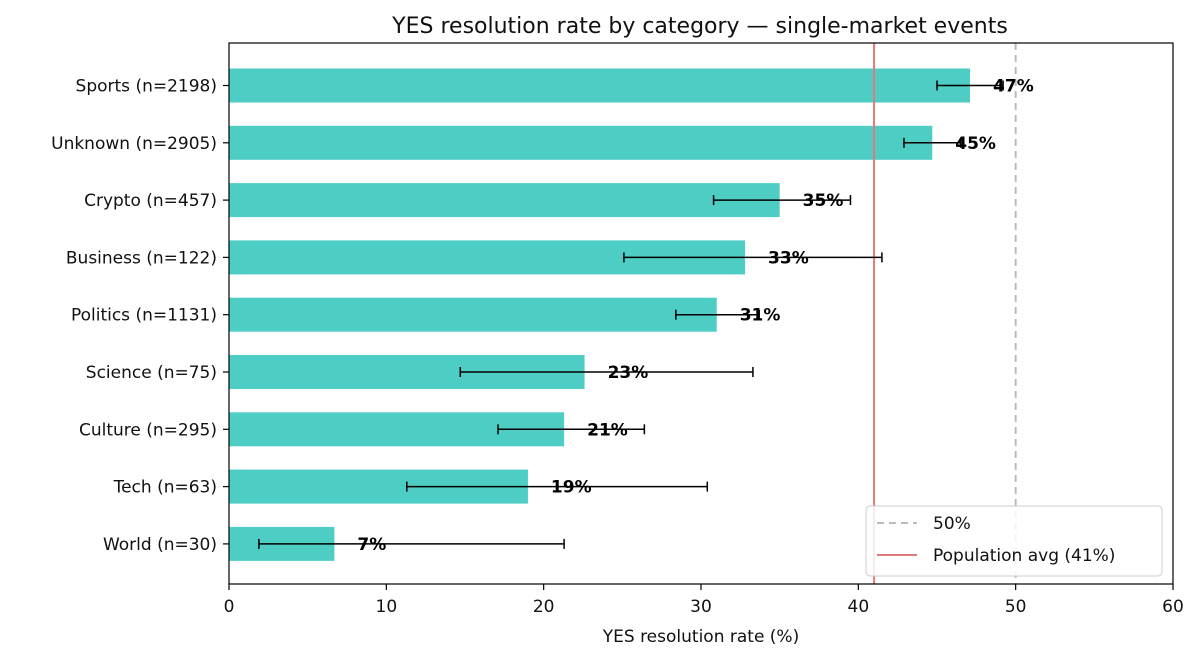 This screenshot has height=660, width=1199. I want to click on y-tick-label-politics: Politics (n=1131), so click(144, 316).